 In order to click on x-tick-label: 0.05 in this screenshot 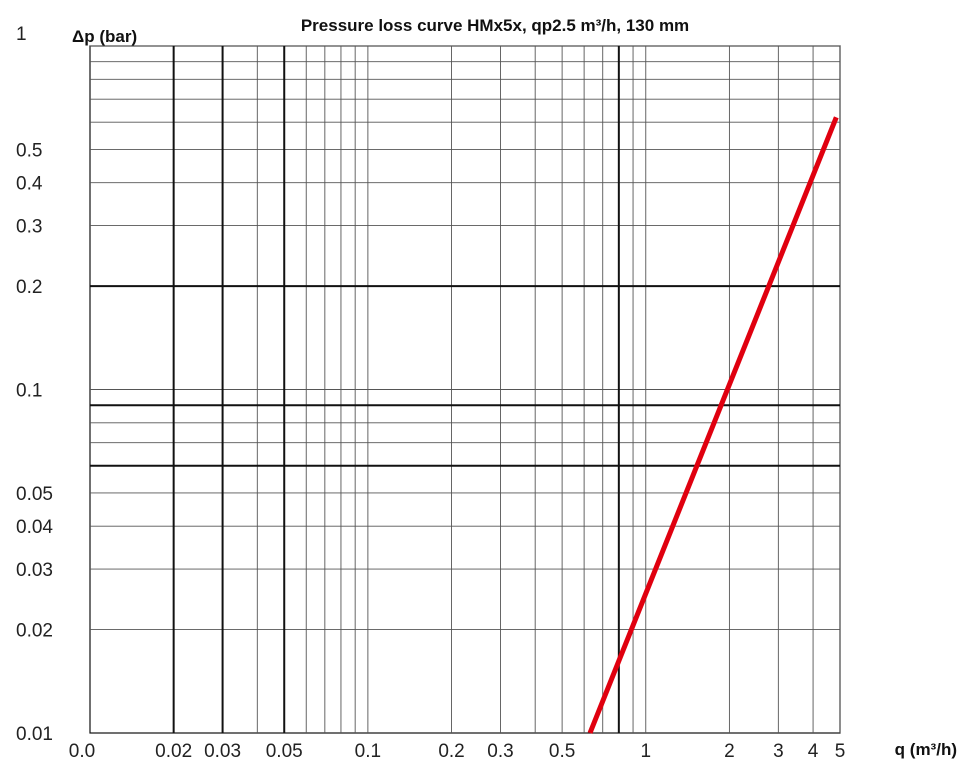, I will do `click(284, 751)`.